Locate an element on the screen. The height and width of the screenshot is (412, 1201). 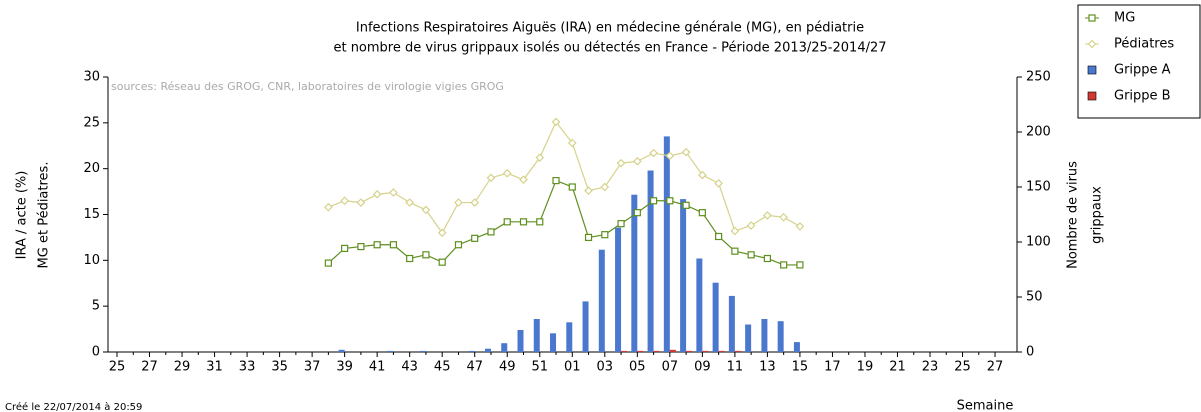
x-tick-label: 25 is located at coordinates (962, 367).